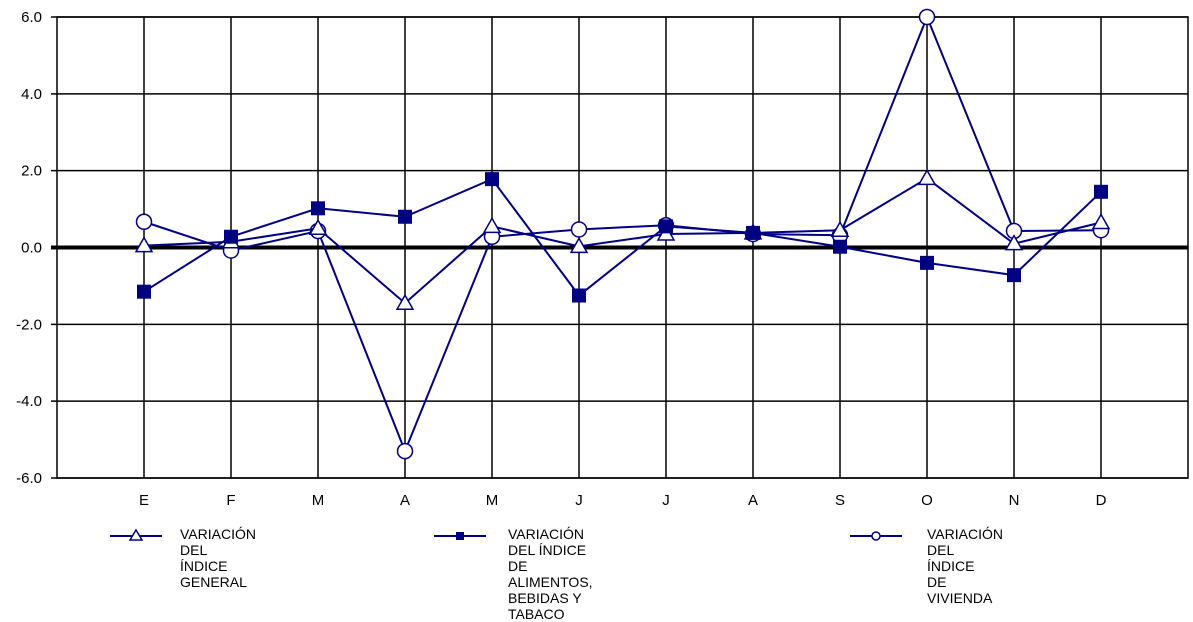  I want to click on y-tick-label: -2.0, so click(29, 324).